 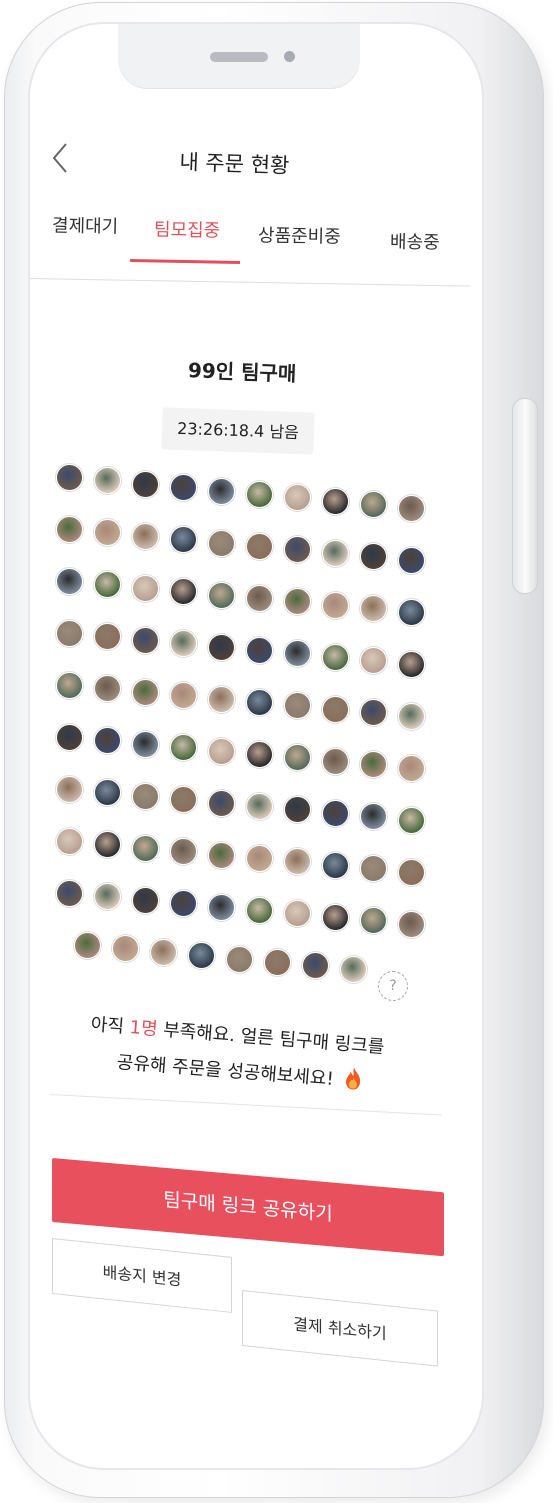 I want to click on message-part-1: 아직, so click(x=110, y=1025).